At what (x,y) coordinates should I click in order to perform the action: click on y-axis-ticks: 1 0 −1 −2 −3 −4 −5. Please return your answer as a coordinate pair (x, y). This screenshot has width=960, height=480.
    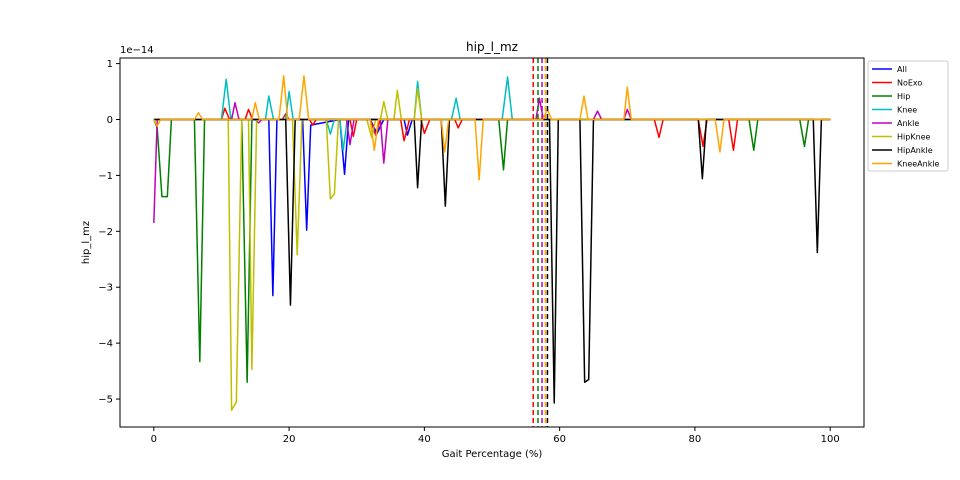
    Looking at the image, I should click on (109, 232).